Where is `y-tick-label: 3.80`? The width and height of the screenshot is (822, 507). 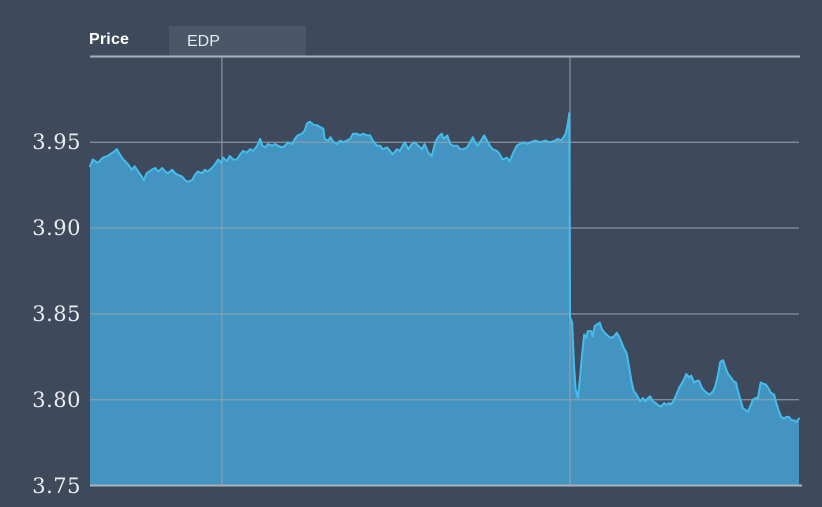
y-tick-label: 3.80 is located at coordinates (56, 399).